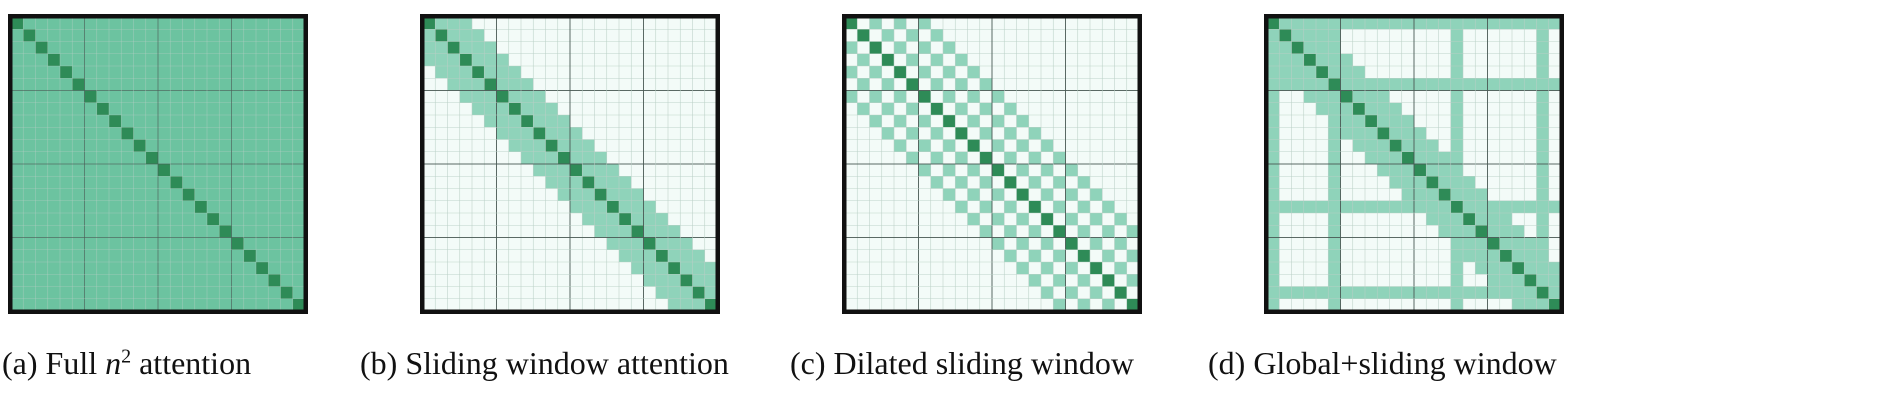 Image resolution: width=1903 pixels, height=415 pixels. I want to click on global-sliding-window-matrix, so click(1414, 164).